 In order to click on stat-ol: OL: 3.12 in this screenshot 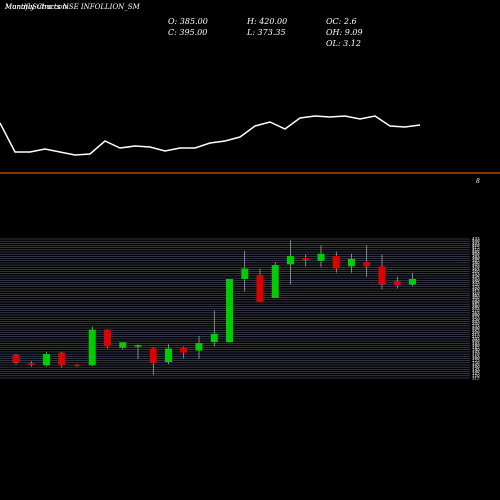, I will do `click(343, 43)`.